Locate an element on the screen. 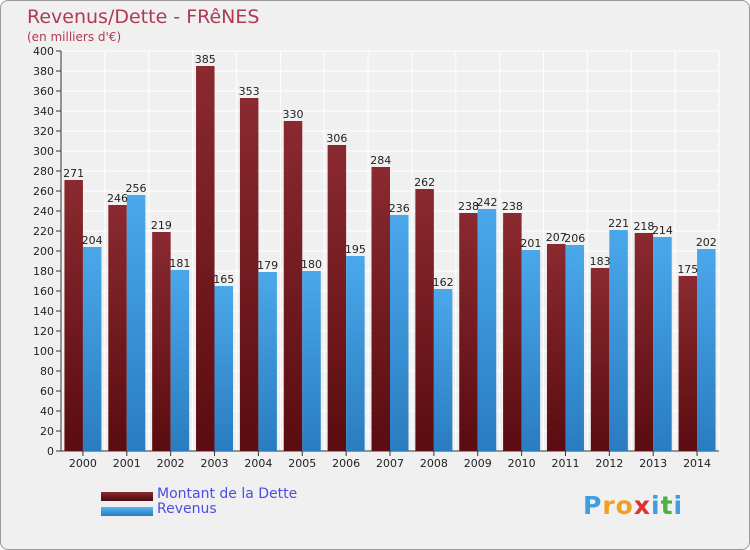 Image resolution: width=750 pixels, height=550 pixels. x-tick-label: 2002 is located at coordinates (171, 463).